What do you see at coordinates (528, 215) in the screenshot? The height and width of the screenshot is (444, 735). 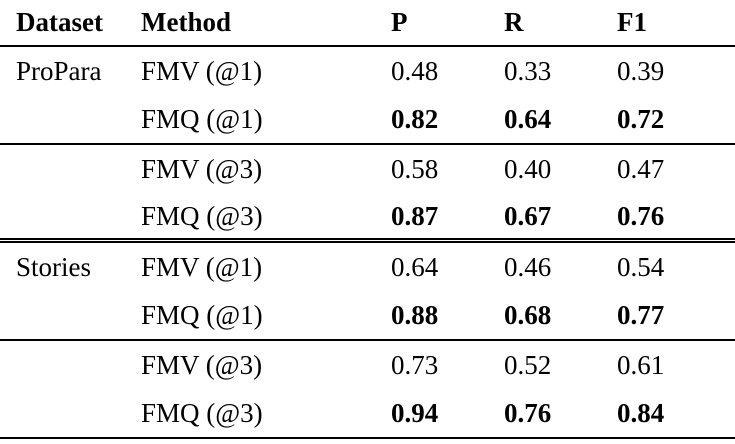 I see `r-value: 0.67` at bounding box center [528, 215].